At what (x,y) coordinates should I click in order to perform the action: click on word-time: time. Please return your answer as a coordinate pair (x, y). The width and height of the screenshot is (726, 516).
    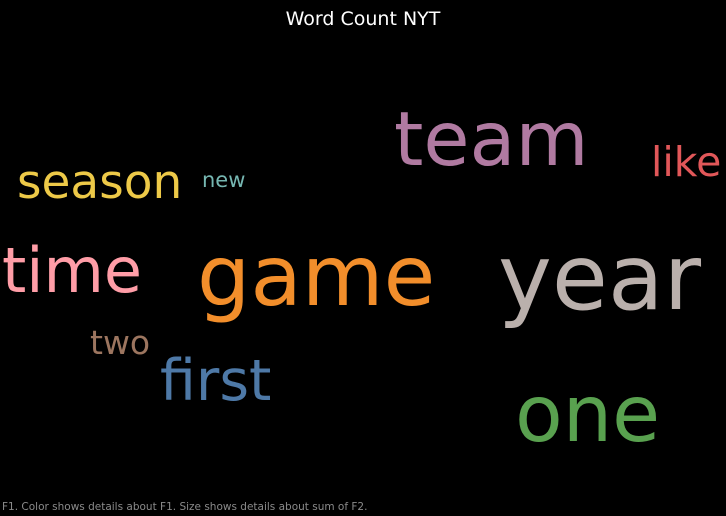
    Looking at the image, I should click on (72, 270).